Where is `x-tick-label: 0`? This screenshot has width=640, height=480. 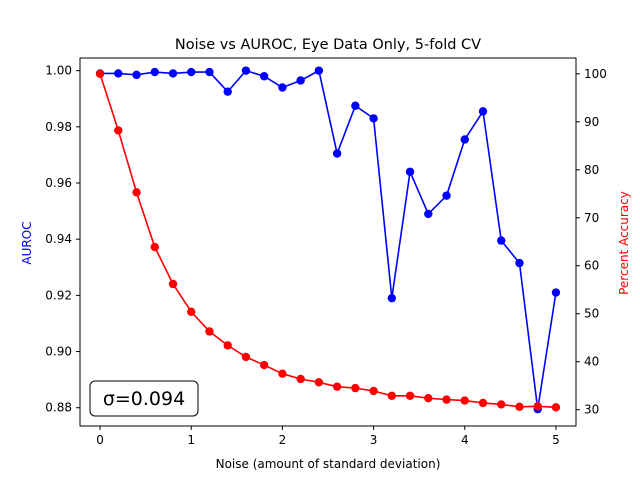 x-tick-label: 0 is located at coordinates (100, 440).